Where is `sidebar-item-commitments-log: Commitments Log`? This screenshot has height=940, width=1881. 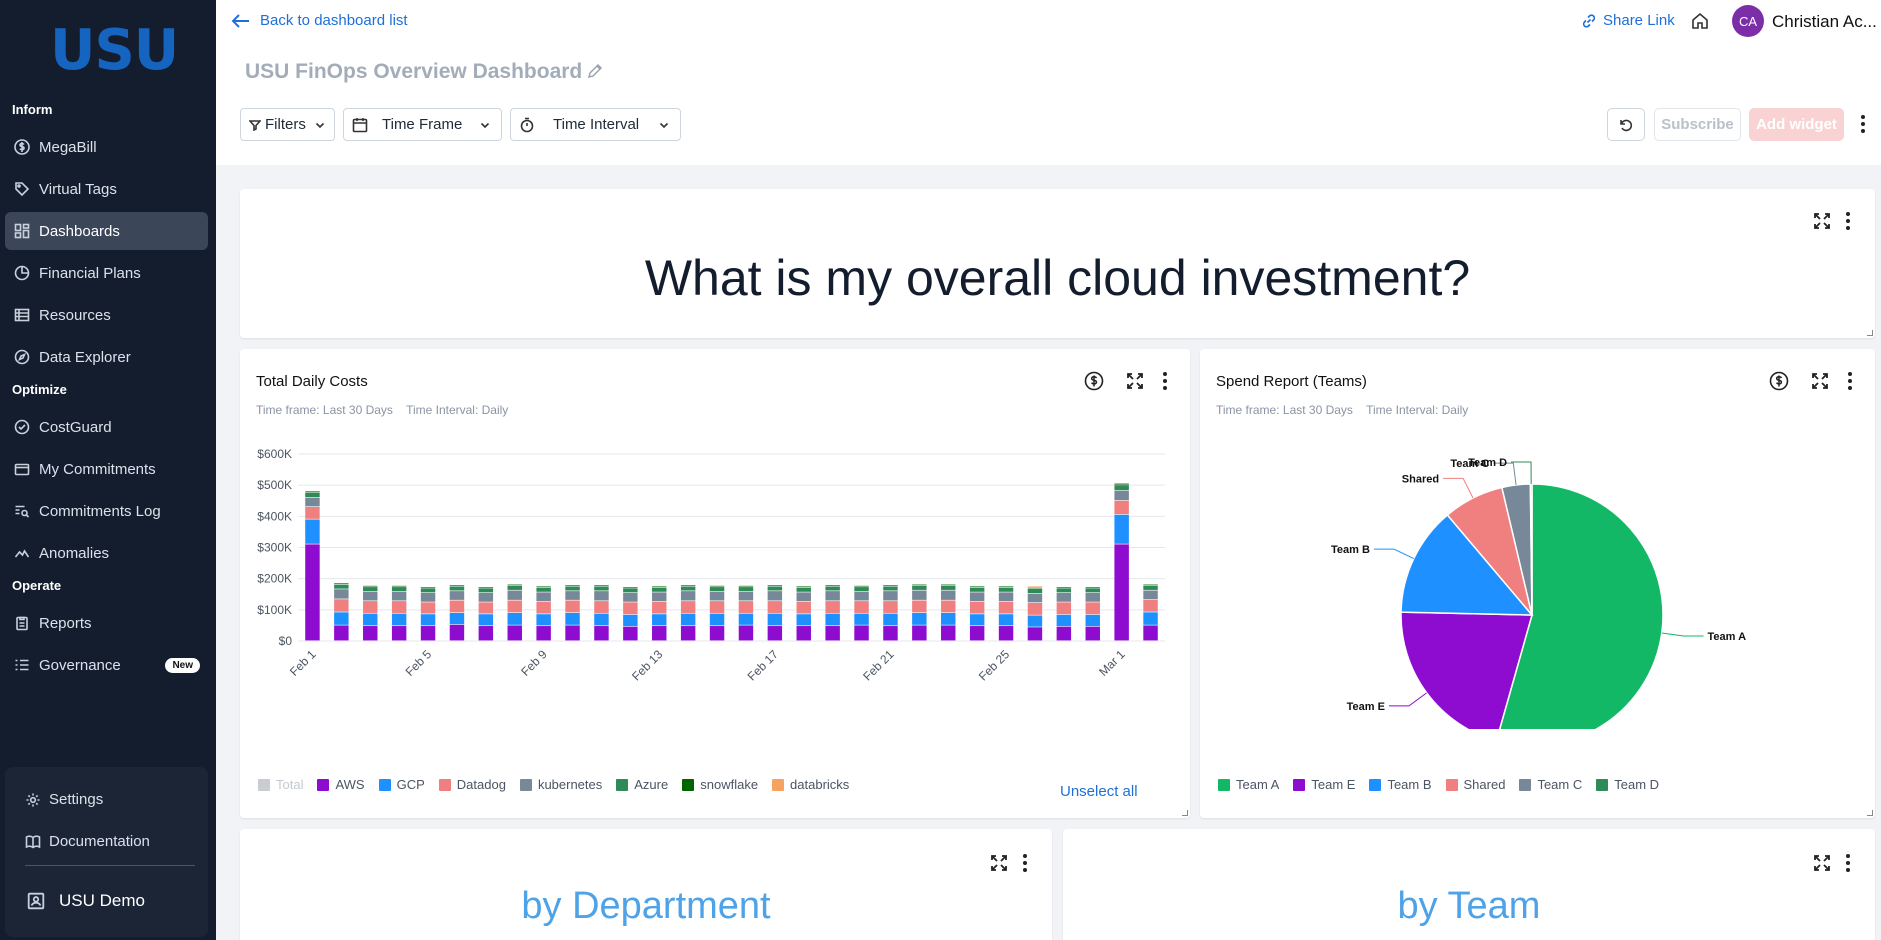 sidebar-item-commitments-log: Commitments Log is located at coordinates (106, 511).